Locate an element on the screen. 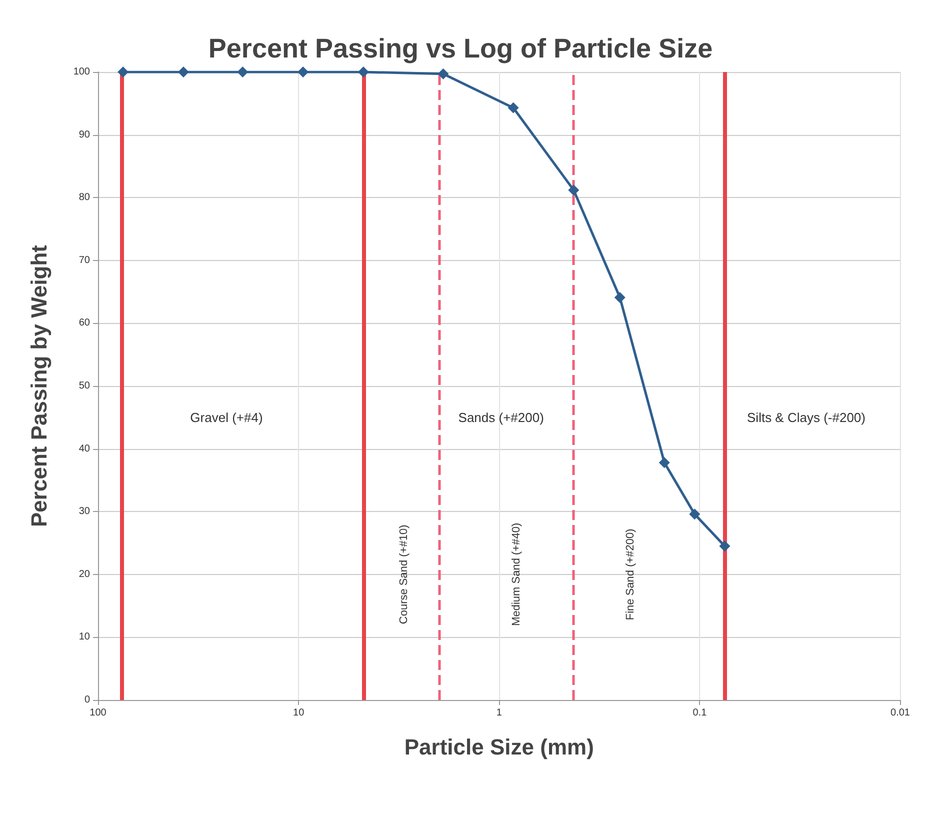 The width and height of the screenshot is (925, 816). y-tick-label: 50 is located at coordinates (84, 386).